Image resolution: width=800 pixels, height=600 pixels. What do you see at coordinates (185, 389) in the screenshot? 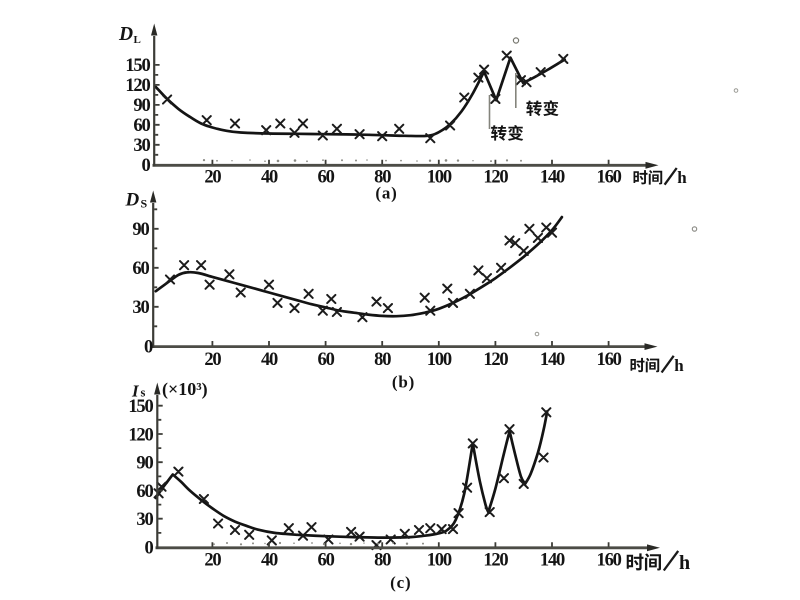
I see `svg-text: (×10³)` at bounding box center [185, 389].